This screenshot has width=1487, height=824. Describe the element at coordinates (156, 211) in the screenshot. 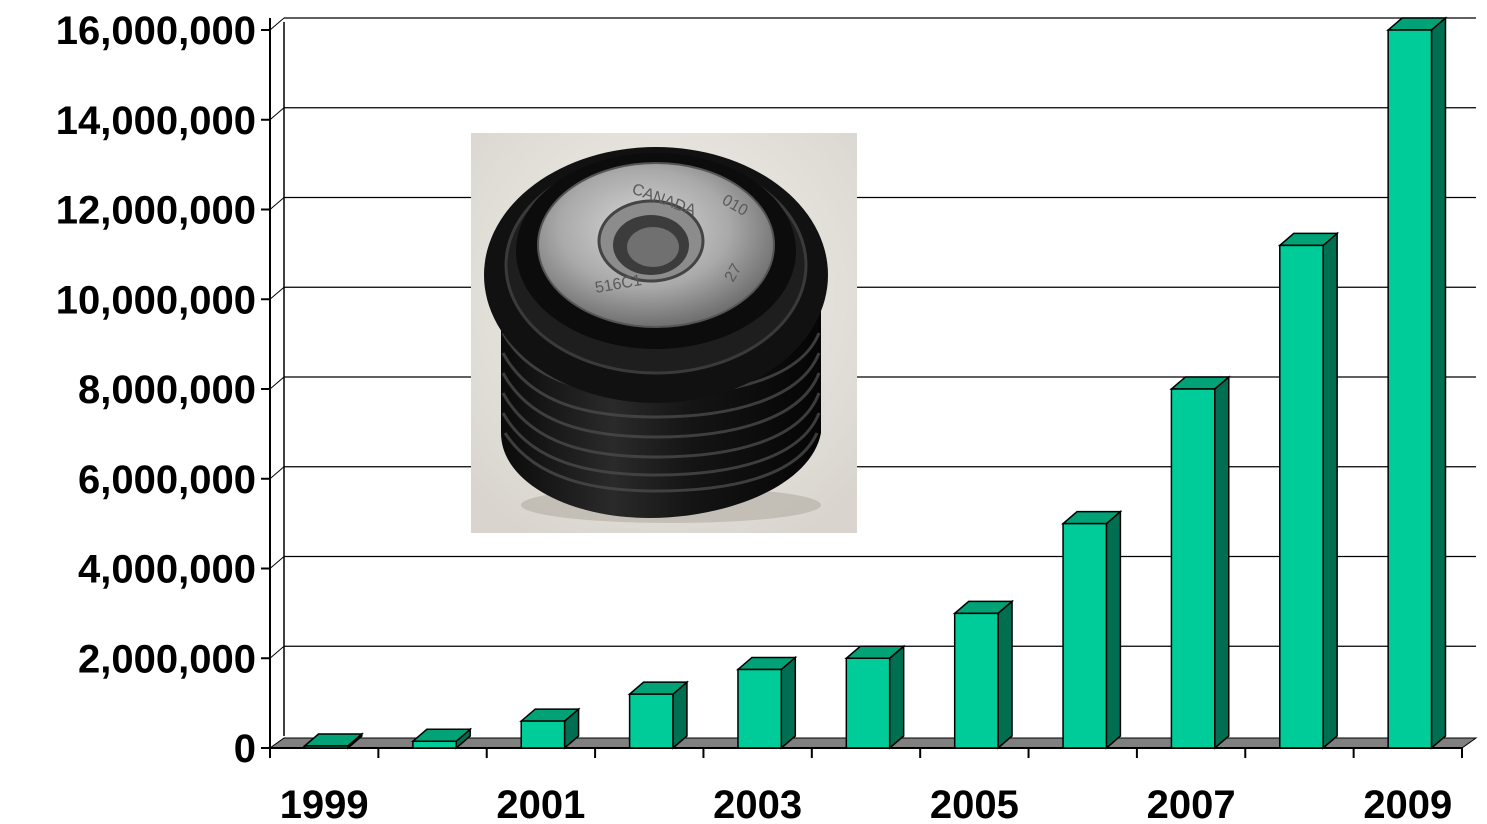

I see `y-tick-label: 12,000,000` at that location.